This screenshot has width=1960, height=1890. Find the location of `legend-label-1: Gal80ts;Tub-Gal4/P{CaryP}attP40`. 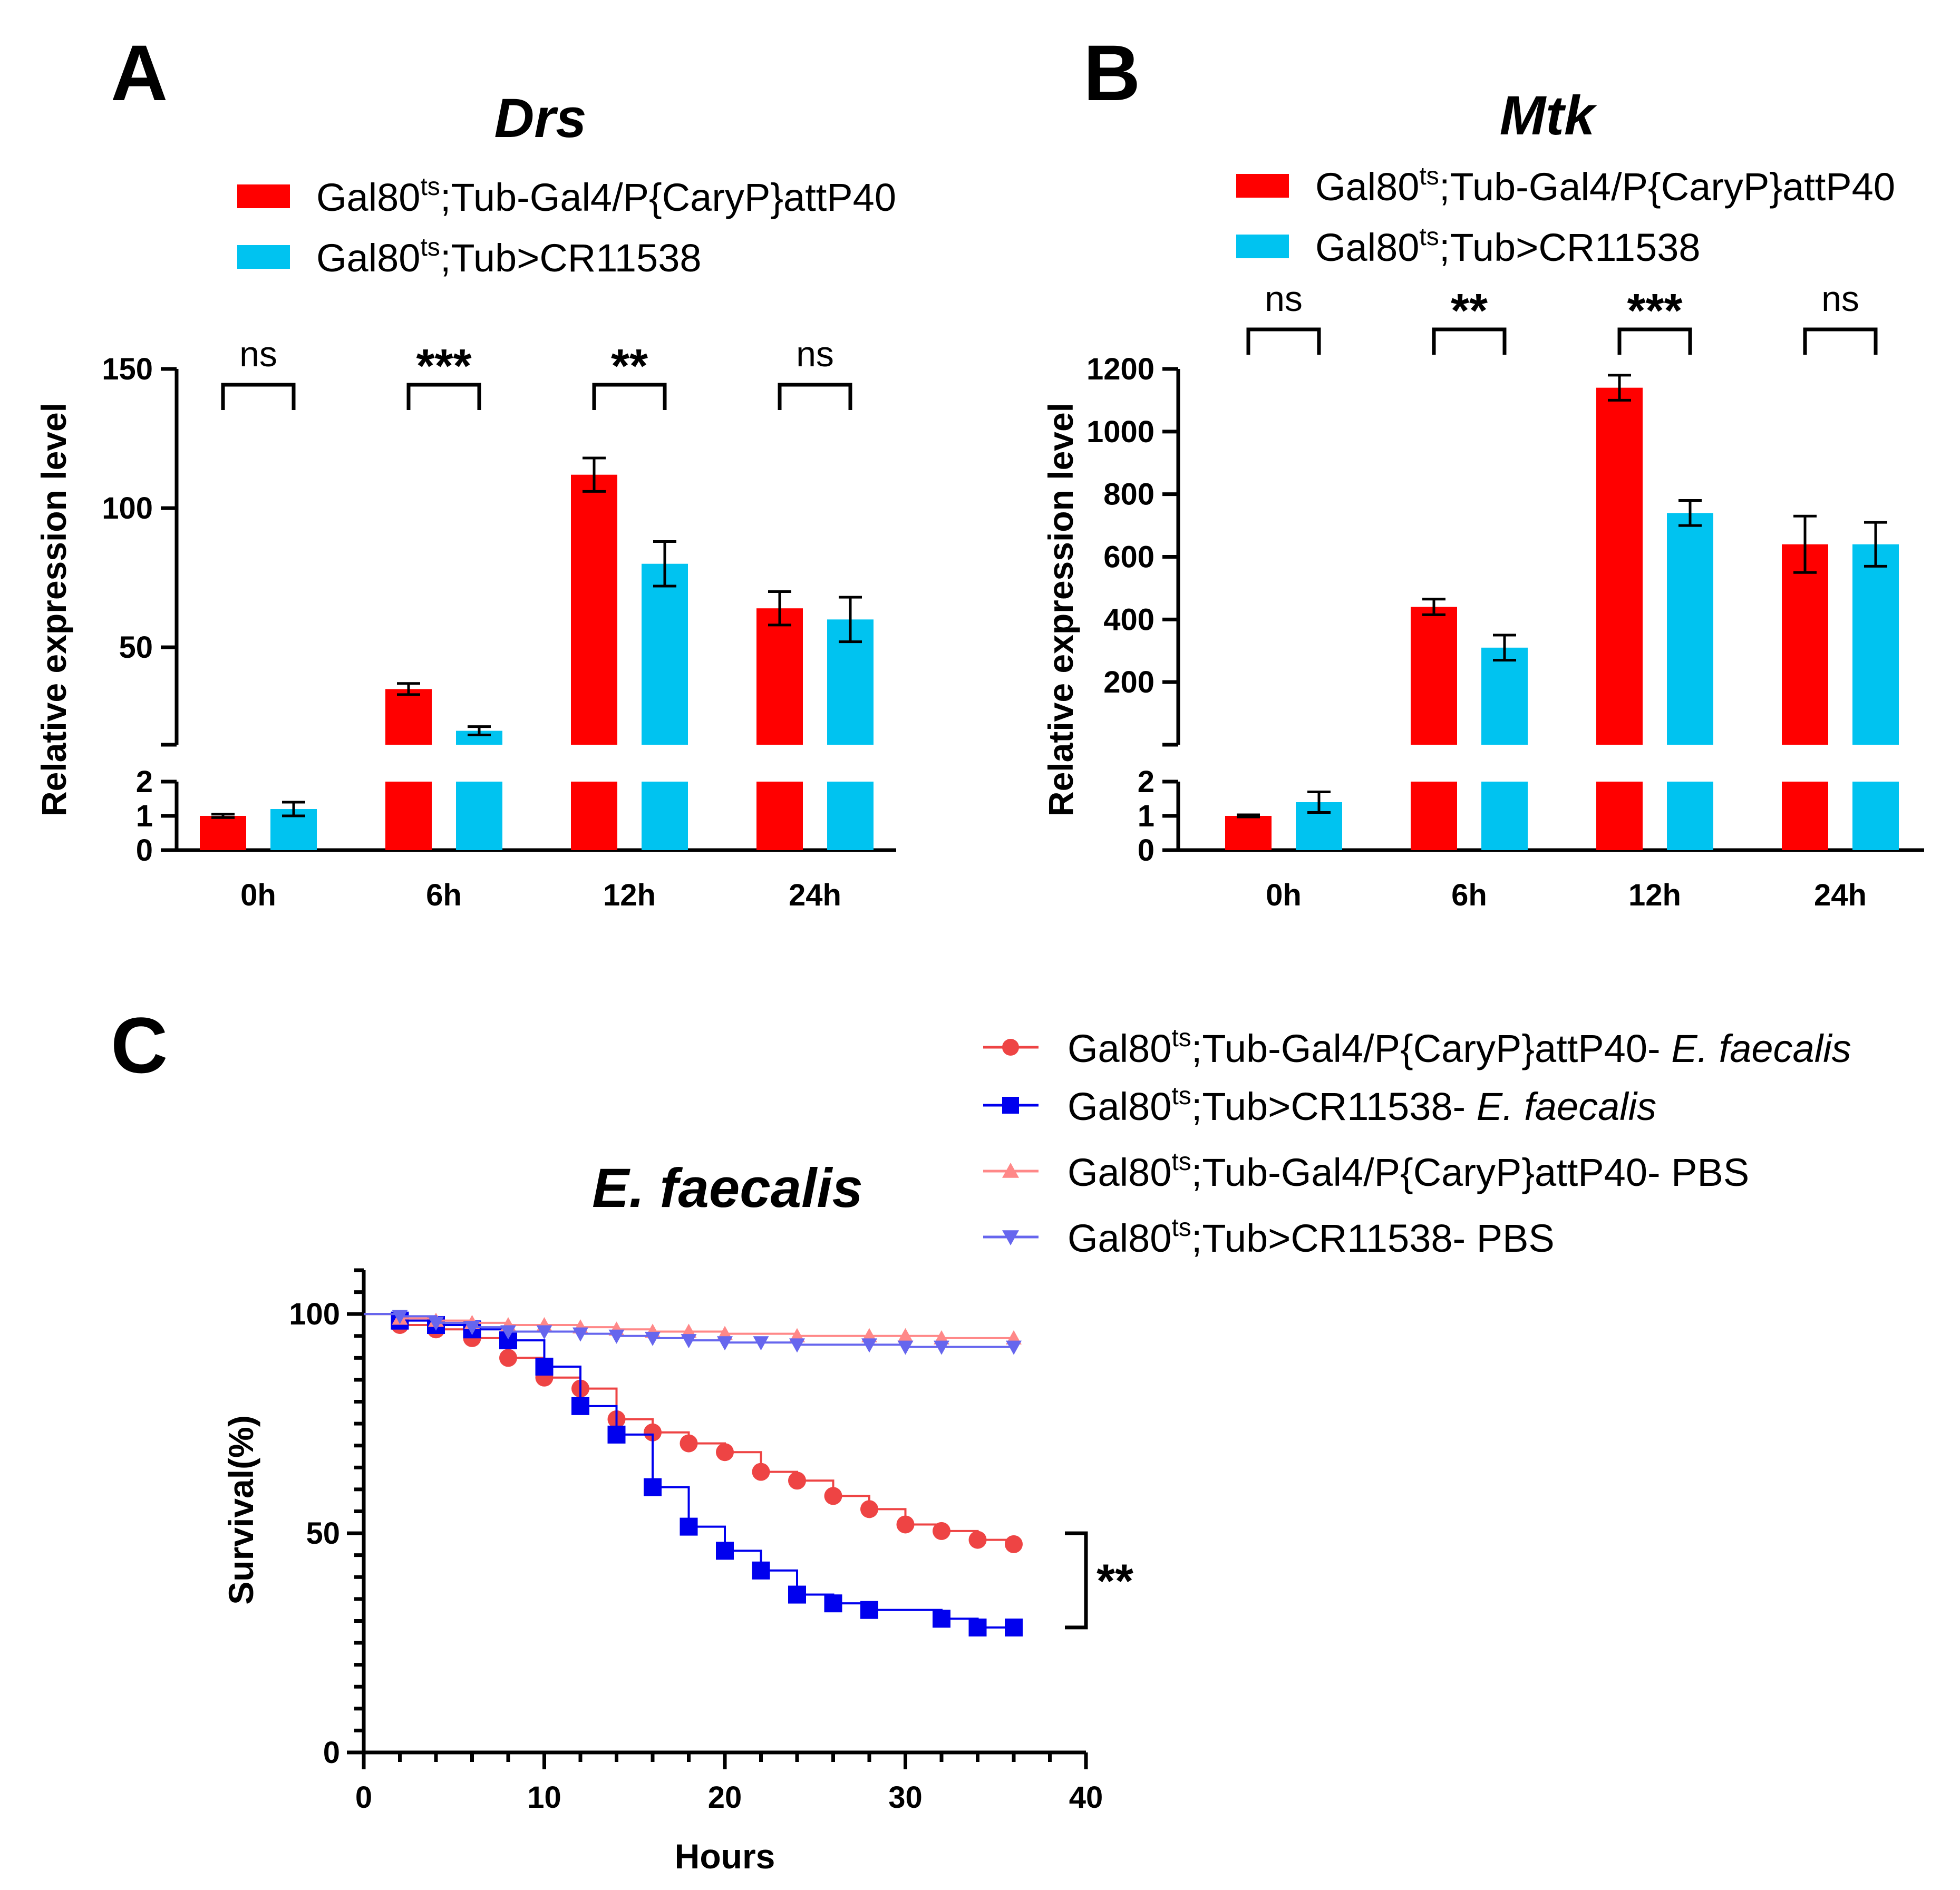

legend-label-1: Gal80ts;Tub-Gal4/P{CaryP}attP40 is located at coordinates (1605, 185).